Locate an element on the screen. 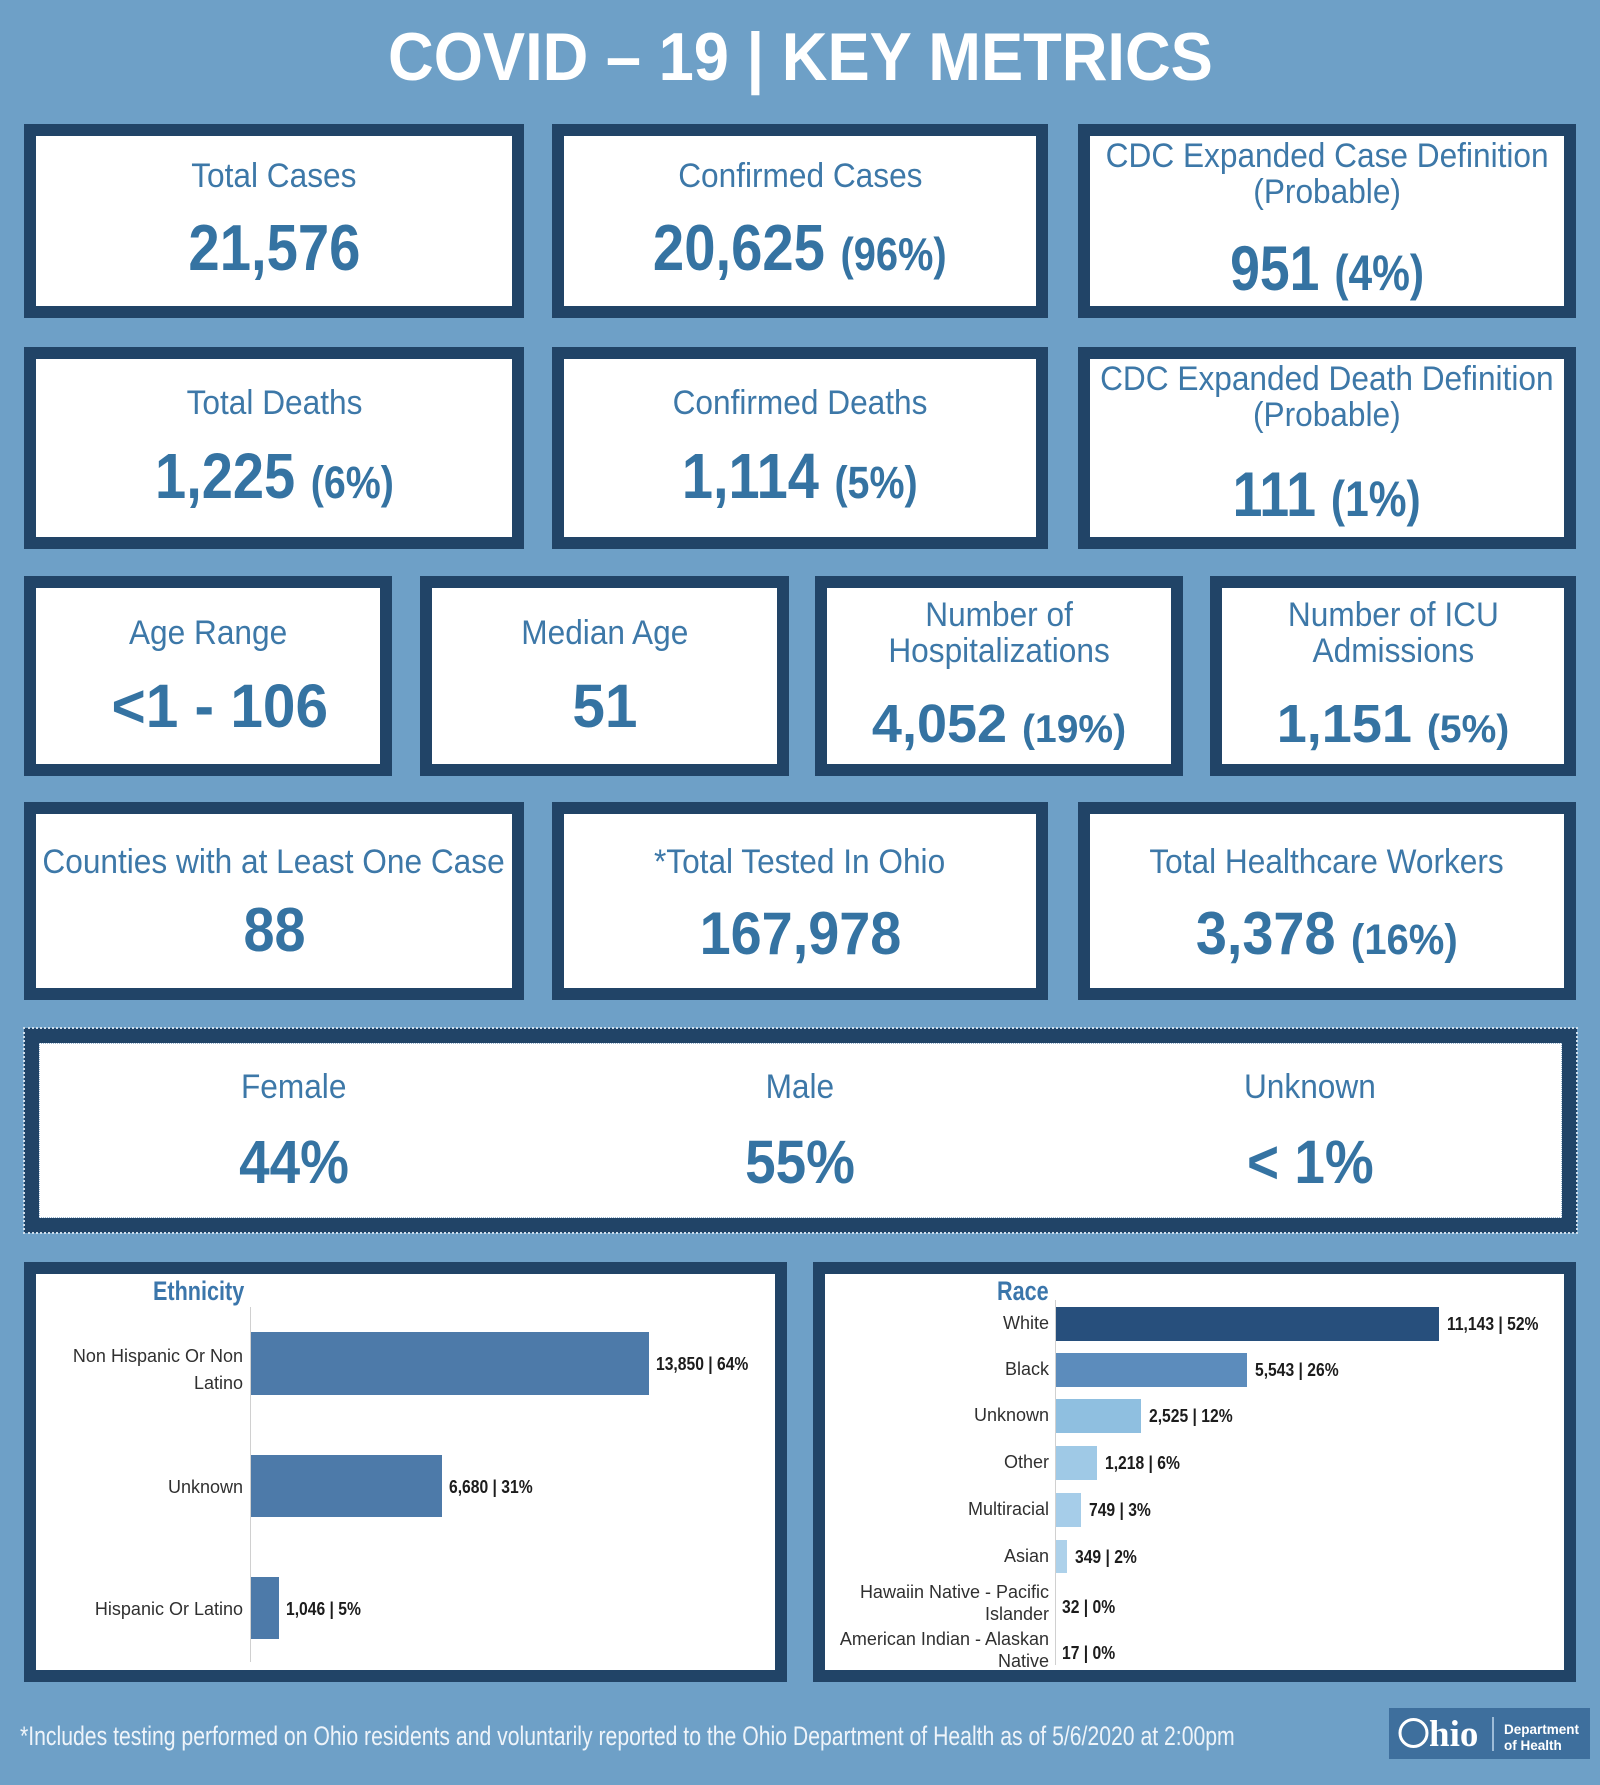 The width and height of the screenshot is (1600, 1785). svg-text: Department is located at coordinates (1542, 1729).